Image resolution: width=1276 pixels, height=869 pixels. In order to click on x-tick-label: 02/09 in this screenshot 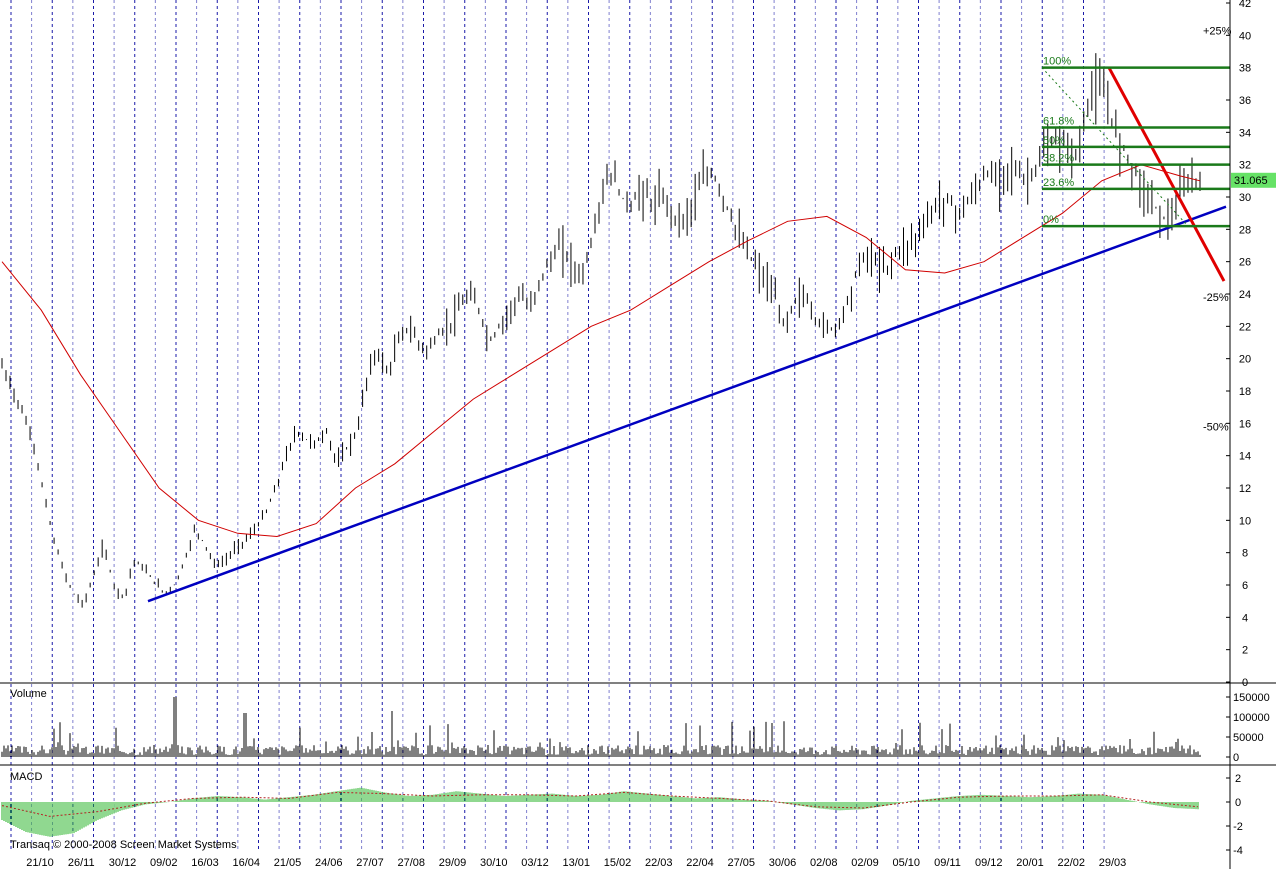, I will do `click(865, 863)`.